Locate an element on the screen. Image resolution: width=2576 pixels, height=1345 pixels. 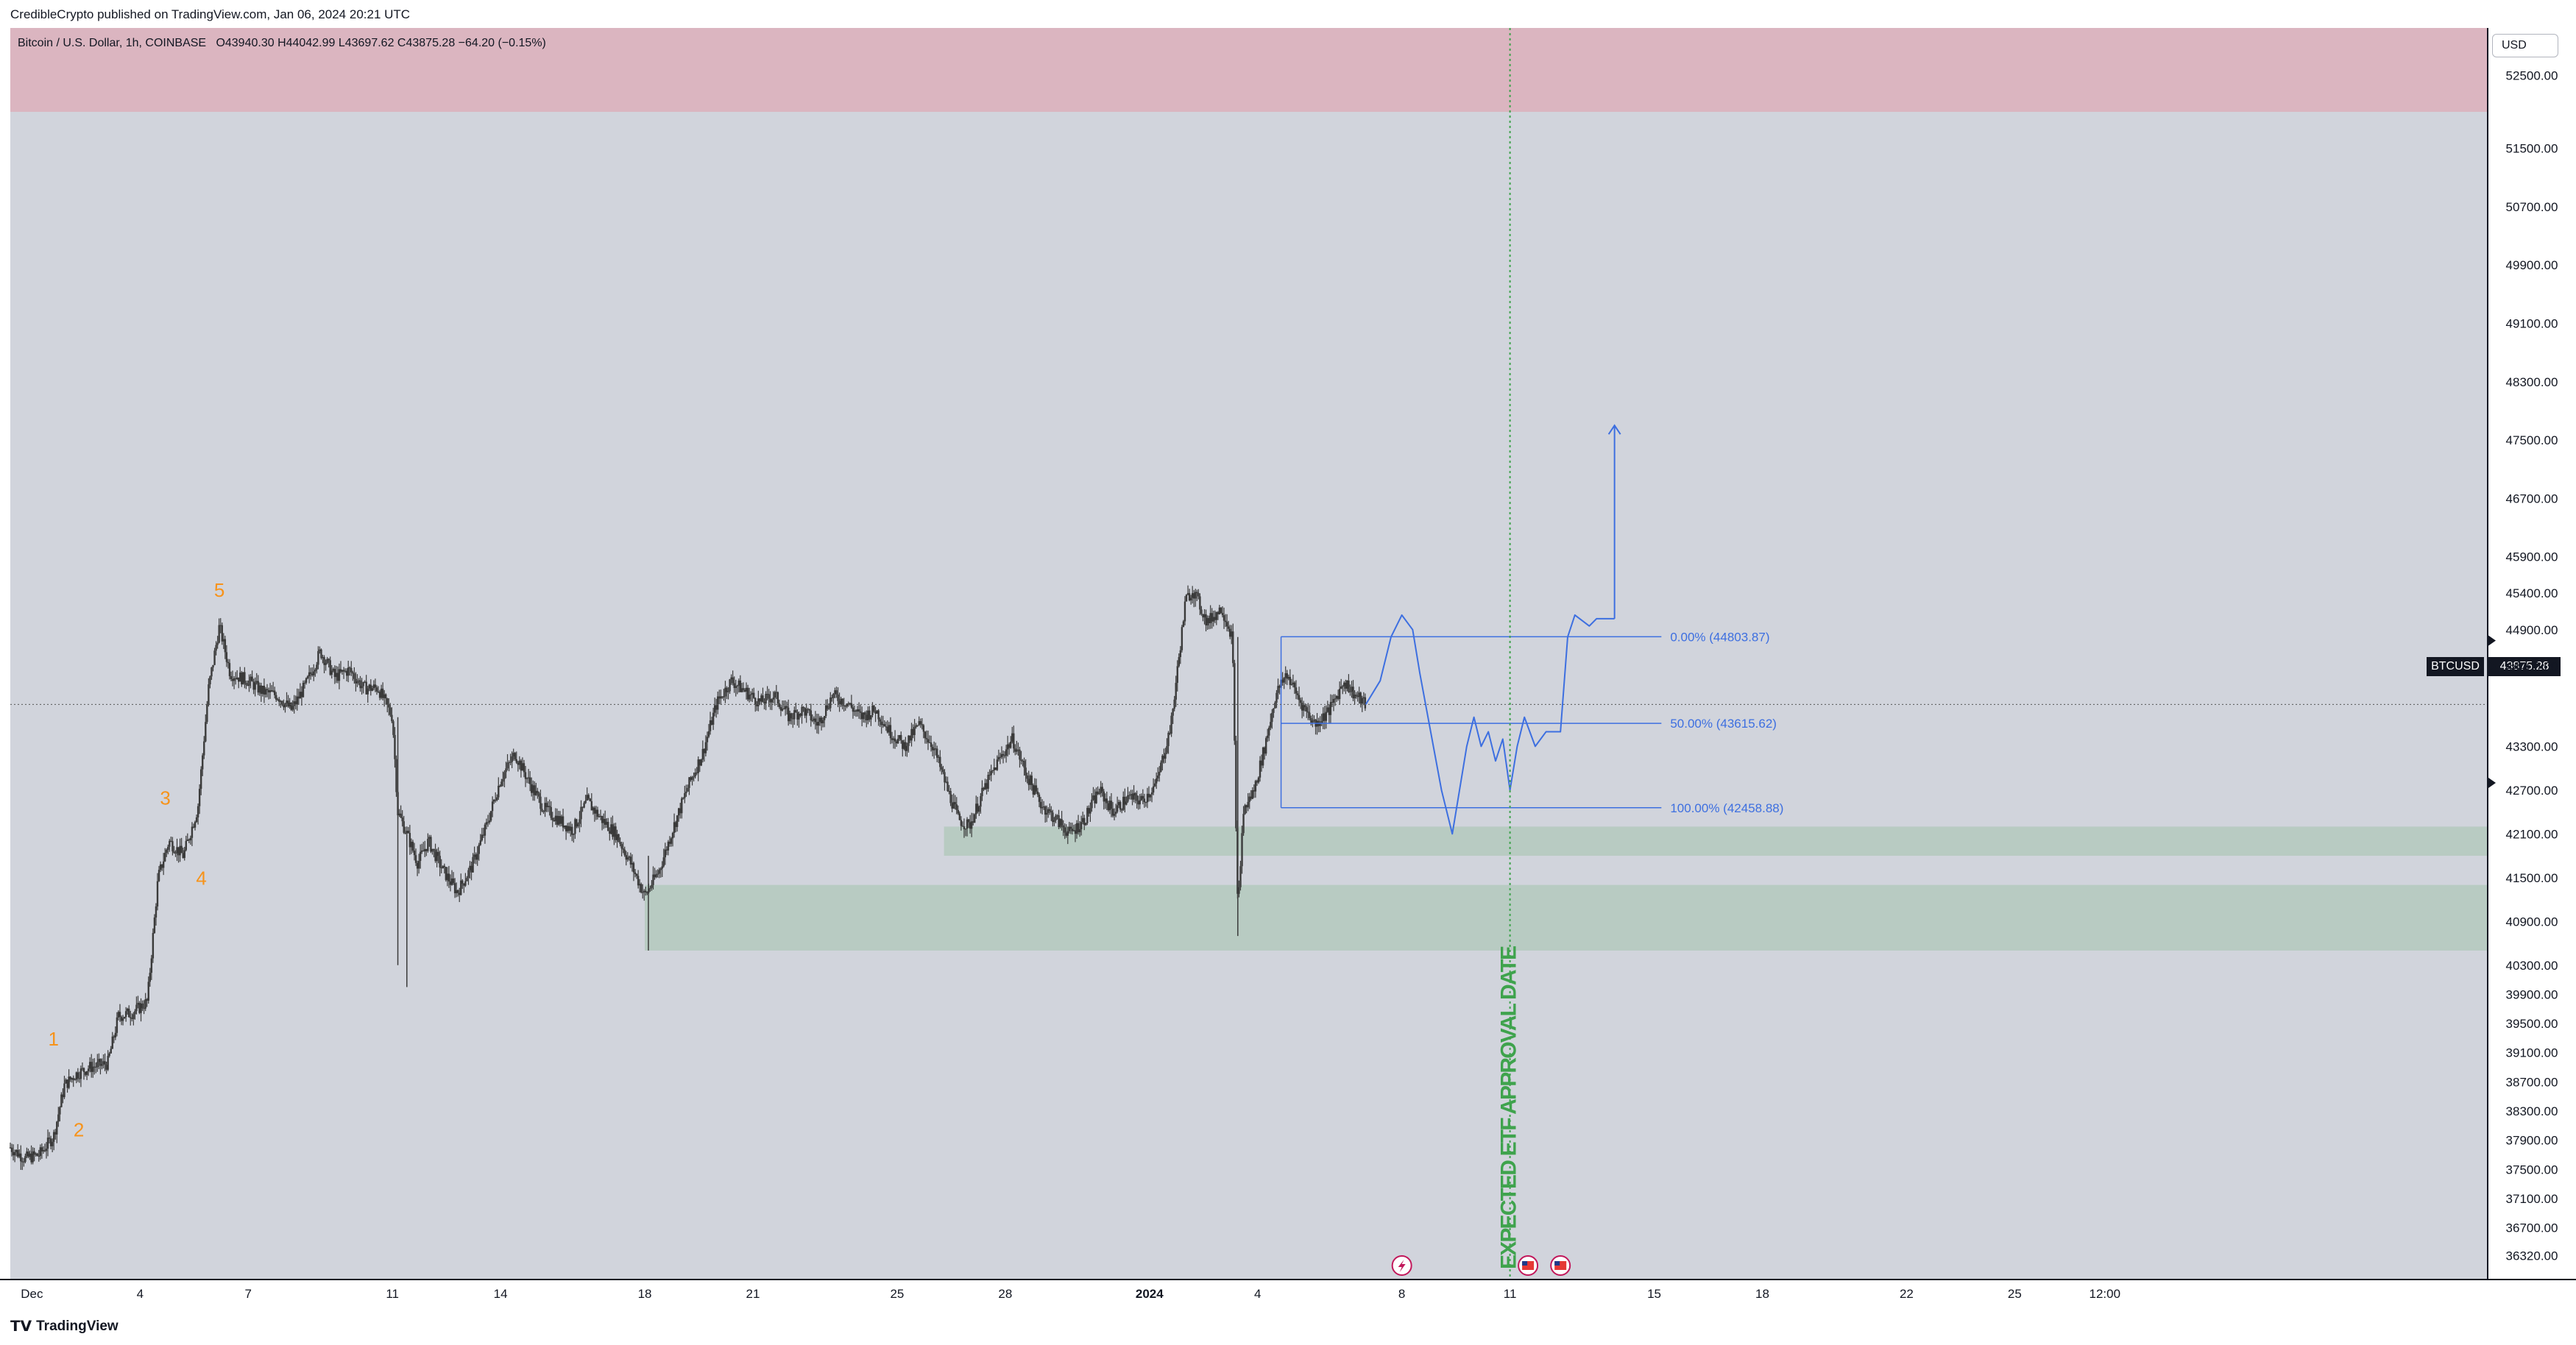
currency-button: USD is located at coordinates (2525, 45).